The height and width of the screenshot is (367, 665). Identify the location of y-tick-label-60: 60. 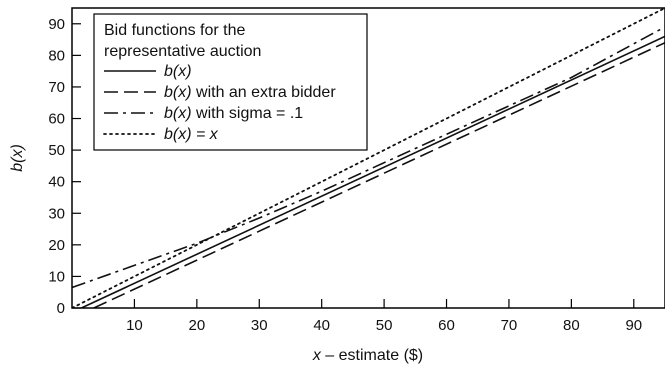
(56, 119).